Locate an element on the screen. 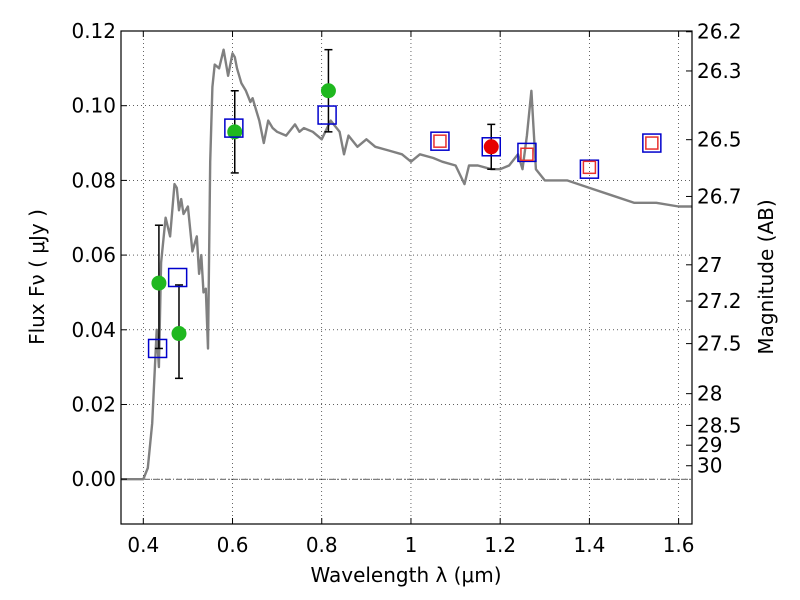  right-tick-label: 26.7 is located at coordinates (719, 196).